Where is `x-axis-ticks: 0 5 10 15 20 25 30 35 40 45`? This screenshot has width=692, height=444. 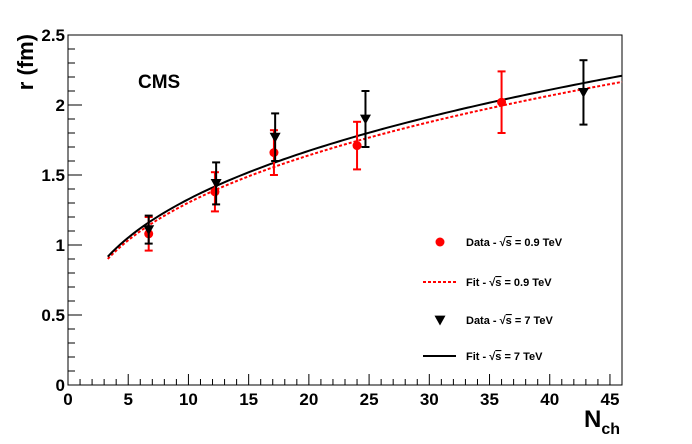
x-axis-ticks: 0 5 10 15 20 25 30 35 40 45 is located at coordinates (343, 391).